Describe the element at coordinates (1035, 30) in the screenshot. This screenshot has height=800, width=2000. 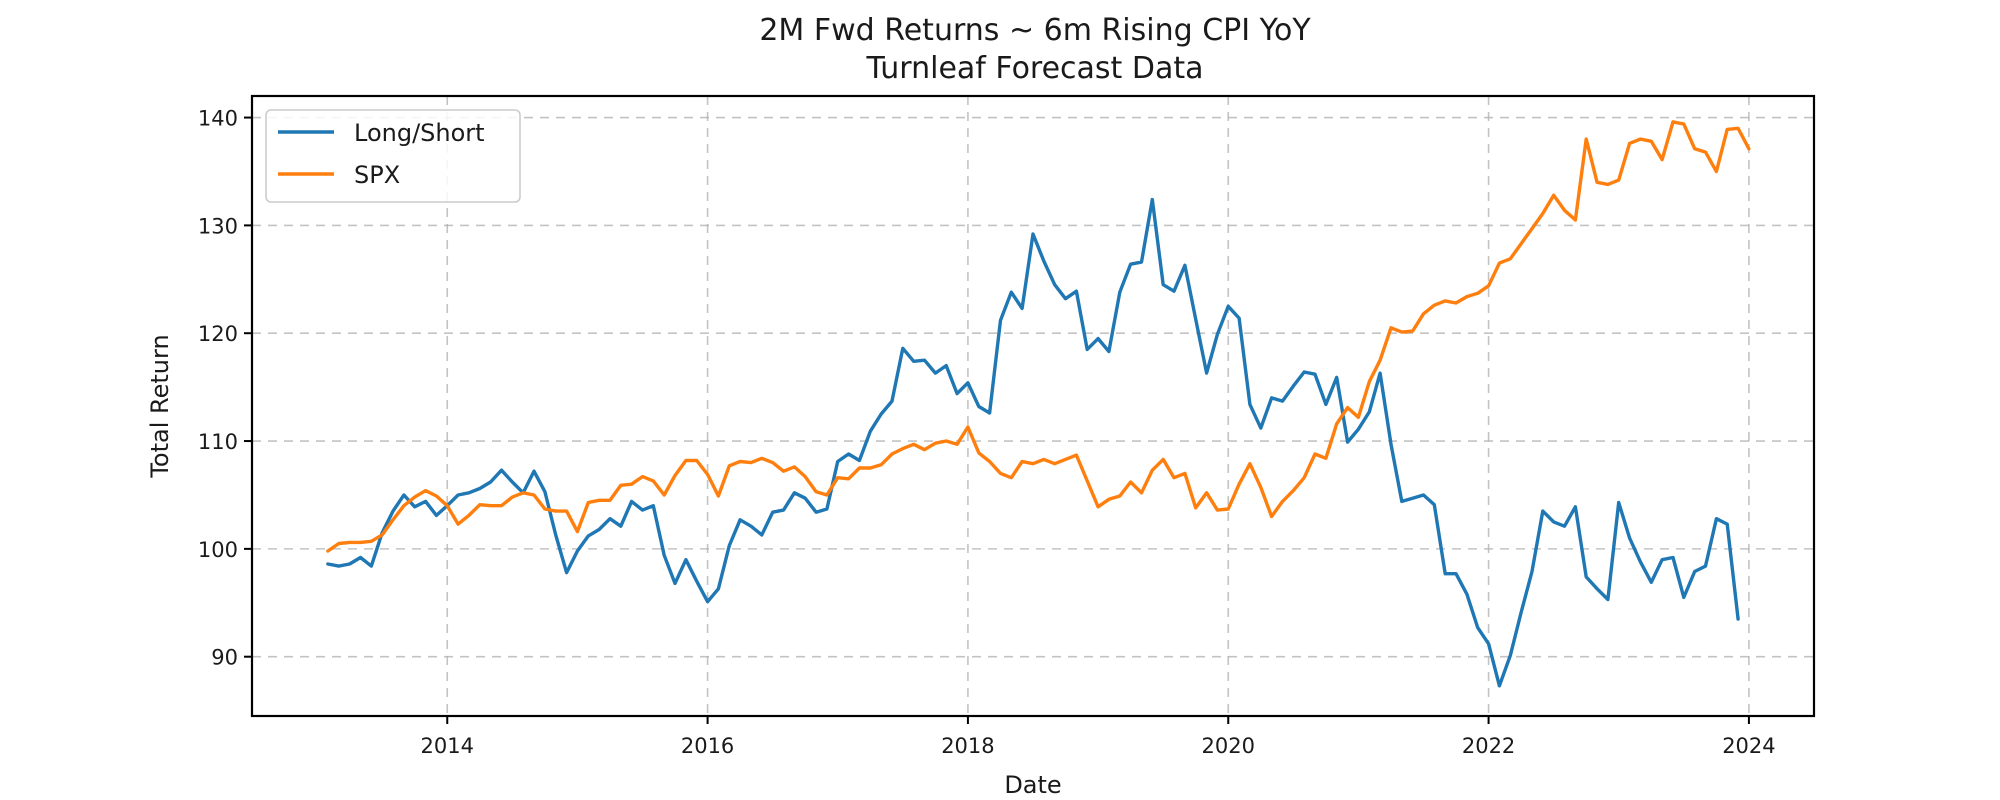
I see `chart-title: 2M Fwd Returns ~ 6m Rising CPI YoY` at that location.